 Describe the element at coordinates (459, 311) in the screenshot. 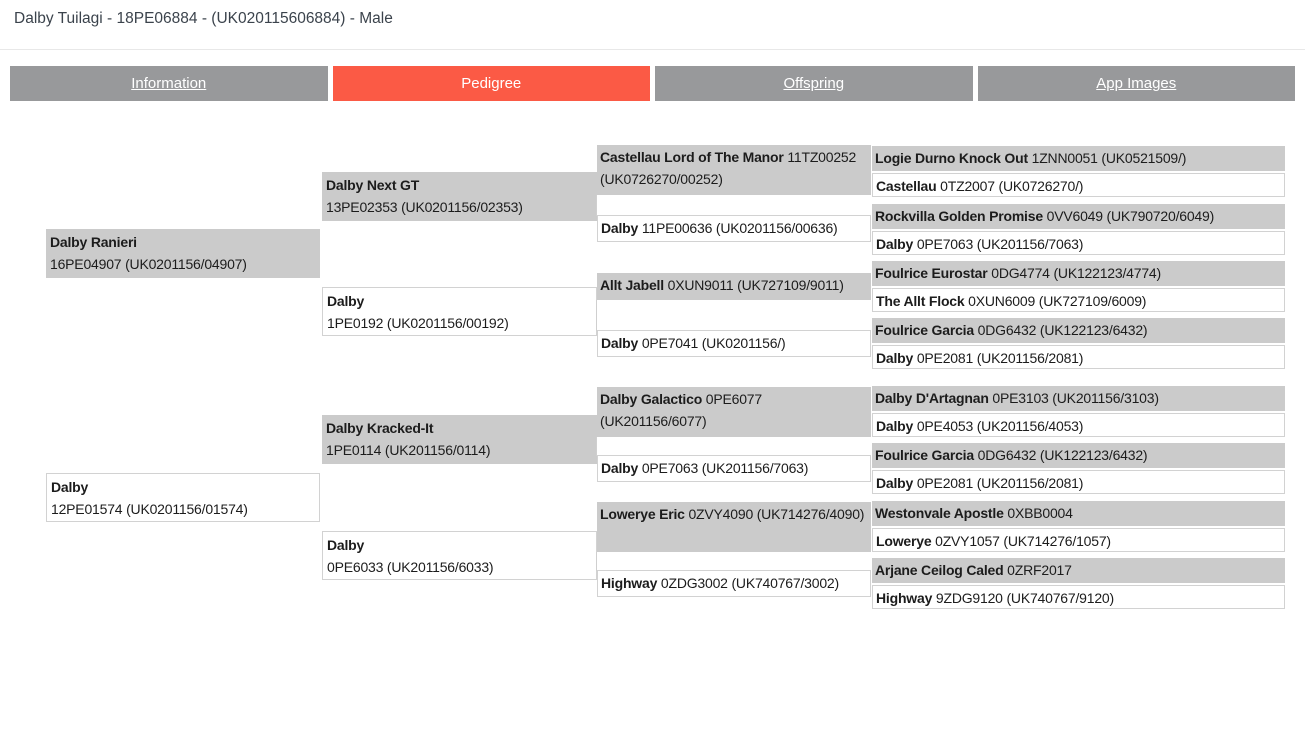

I see `pedigree-box: Dalby 1PE0192 (UK0201156/00192)` at that location.